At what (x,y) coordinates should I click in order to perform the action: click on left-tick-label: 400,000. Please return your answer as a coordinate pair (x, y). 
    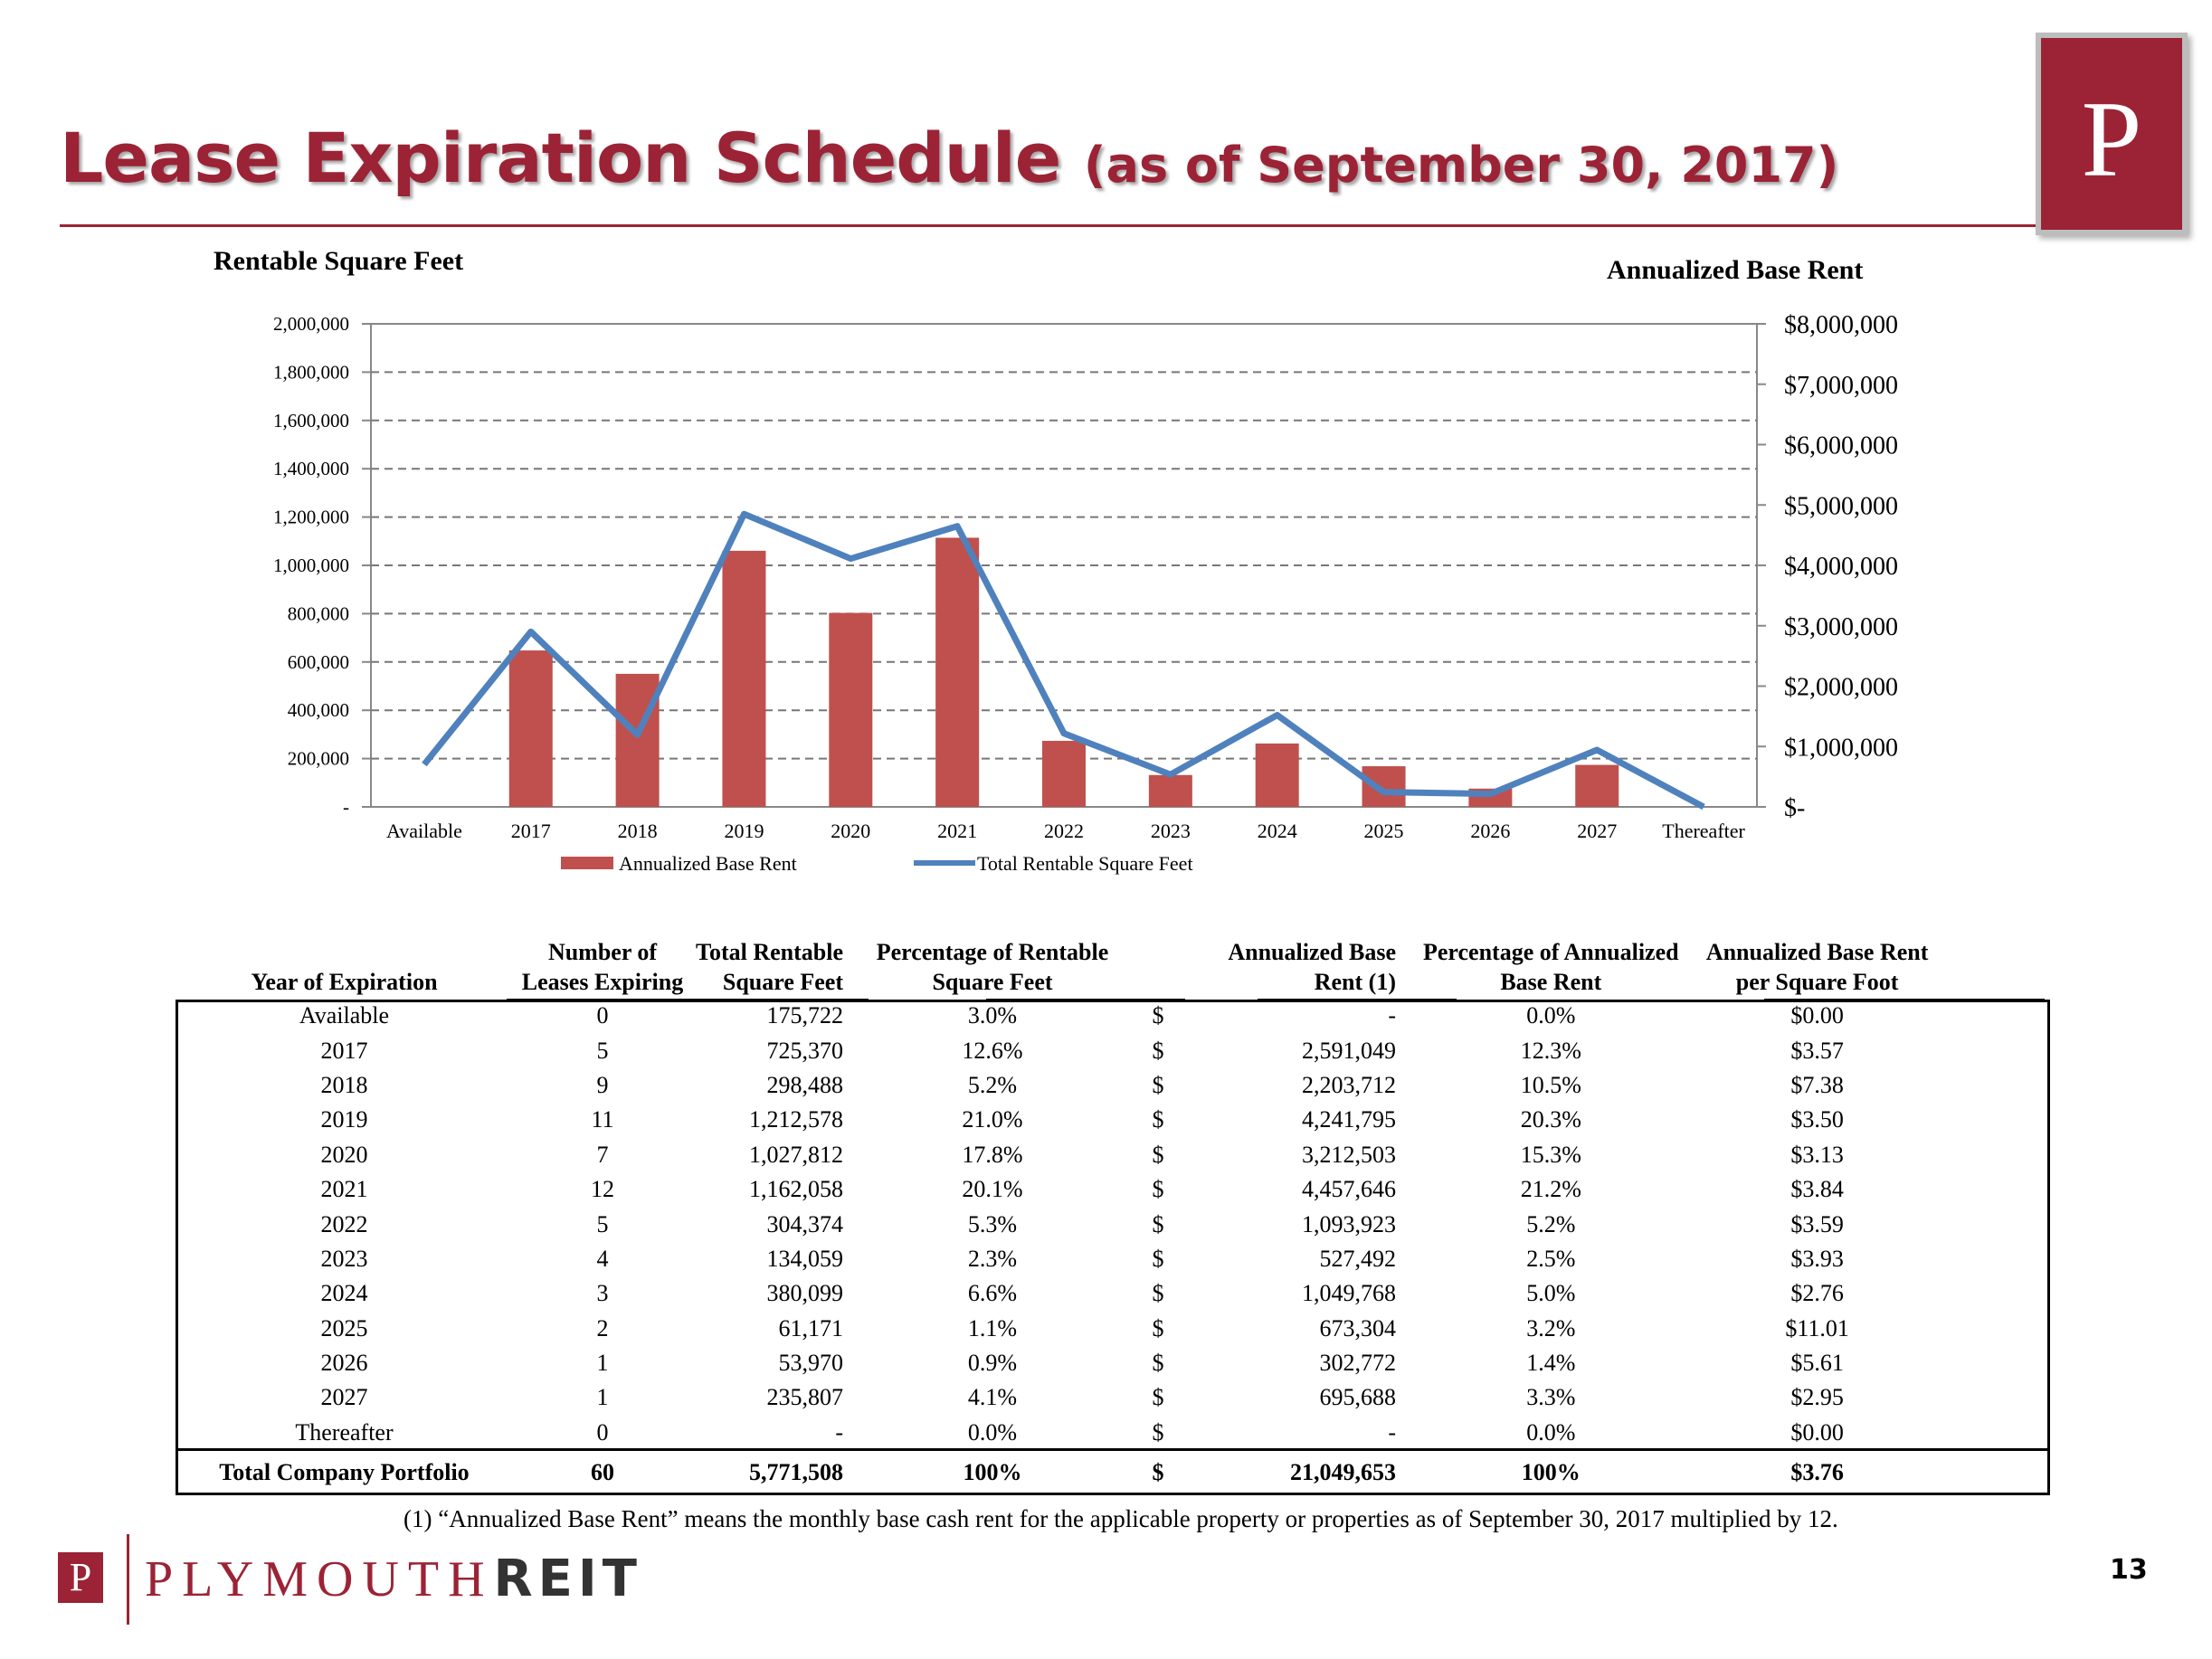
    Looking at the image, I should click on (319, 710).